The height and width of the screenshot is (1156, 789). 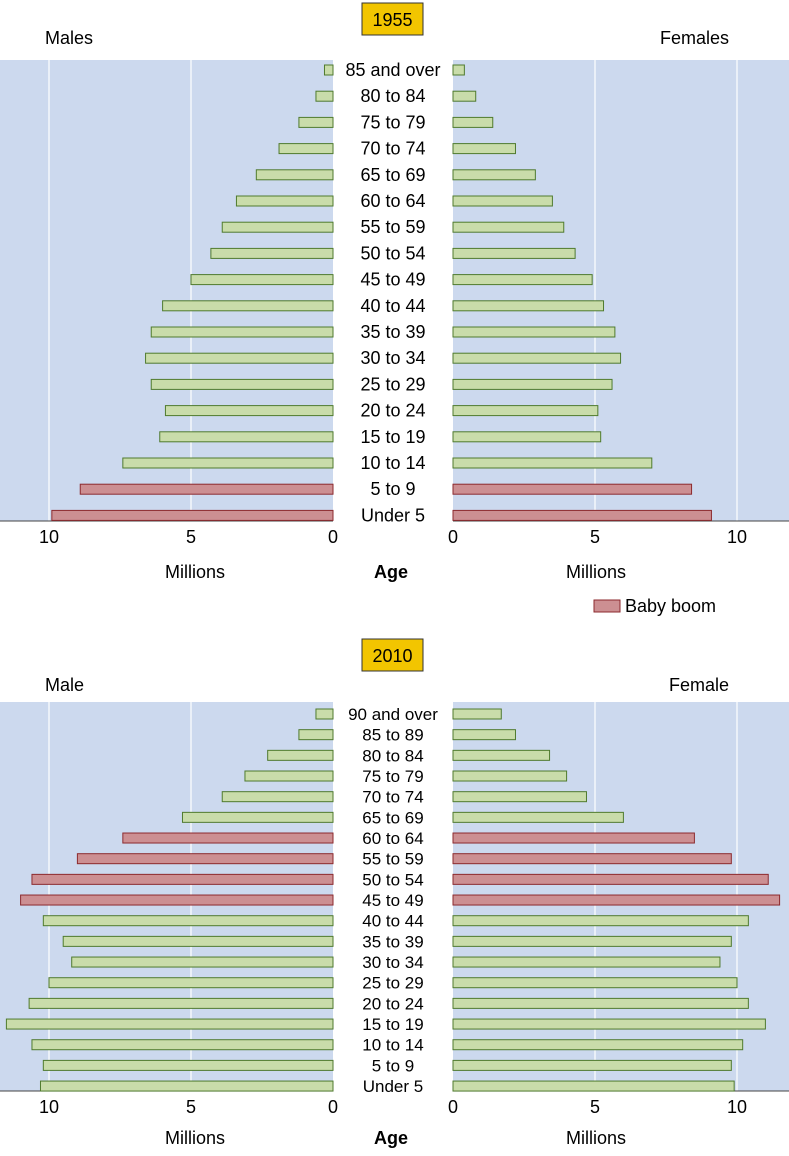 I want to click on year-badge-label: 1955, so click(x=392, y=20).